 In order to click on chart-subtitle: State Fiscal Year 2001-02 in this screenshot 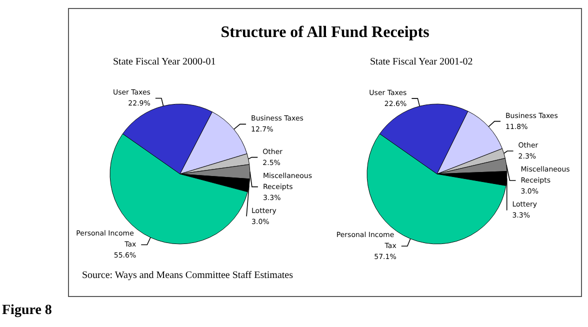, I will do `click(421, 62)`.